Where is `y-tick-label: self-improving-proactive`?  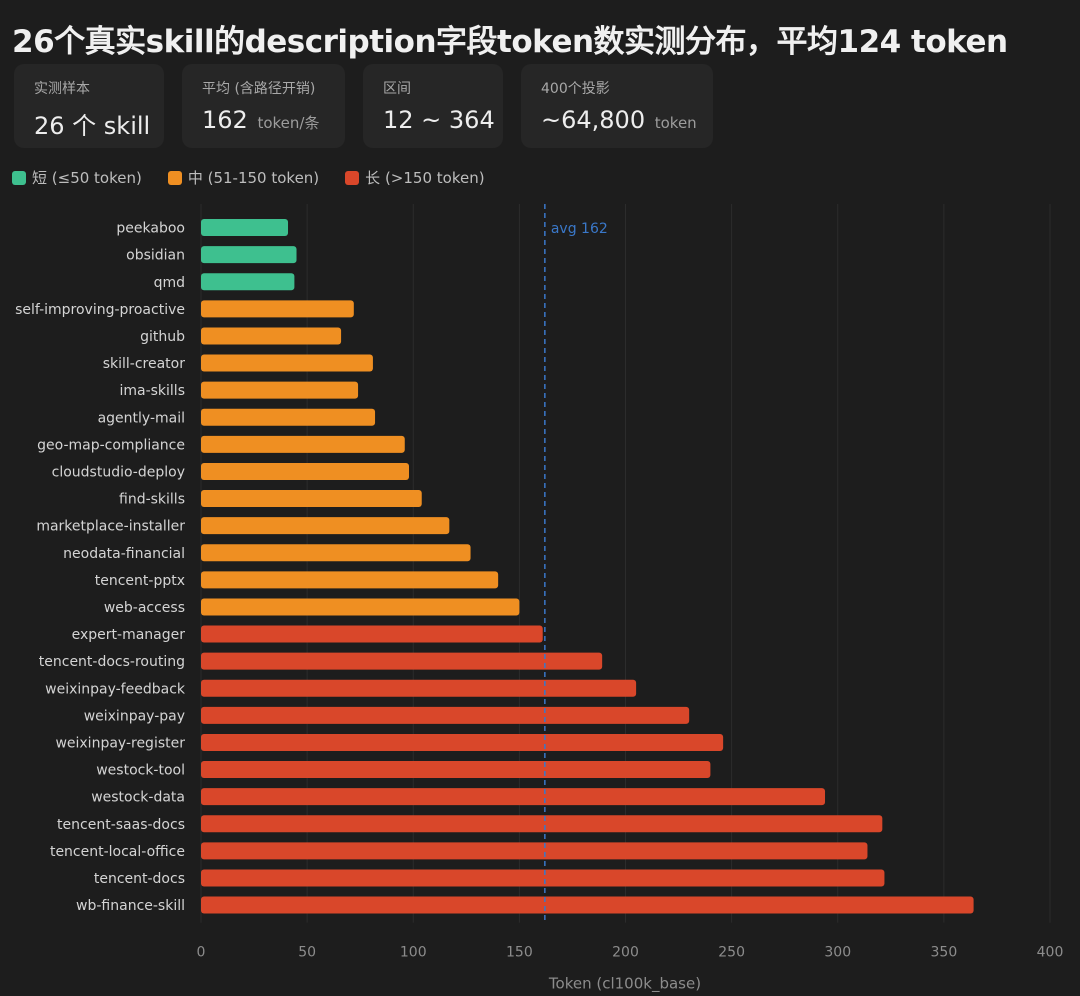 y-tick-label: self-improving-proactive is located at coordinates (100, 310).